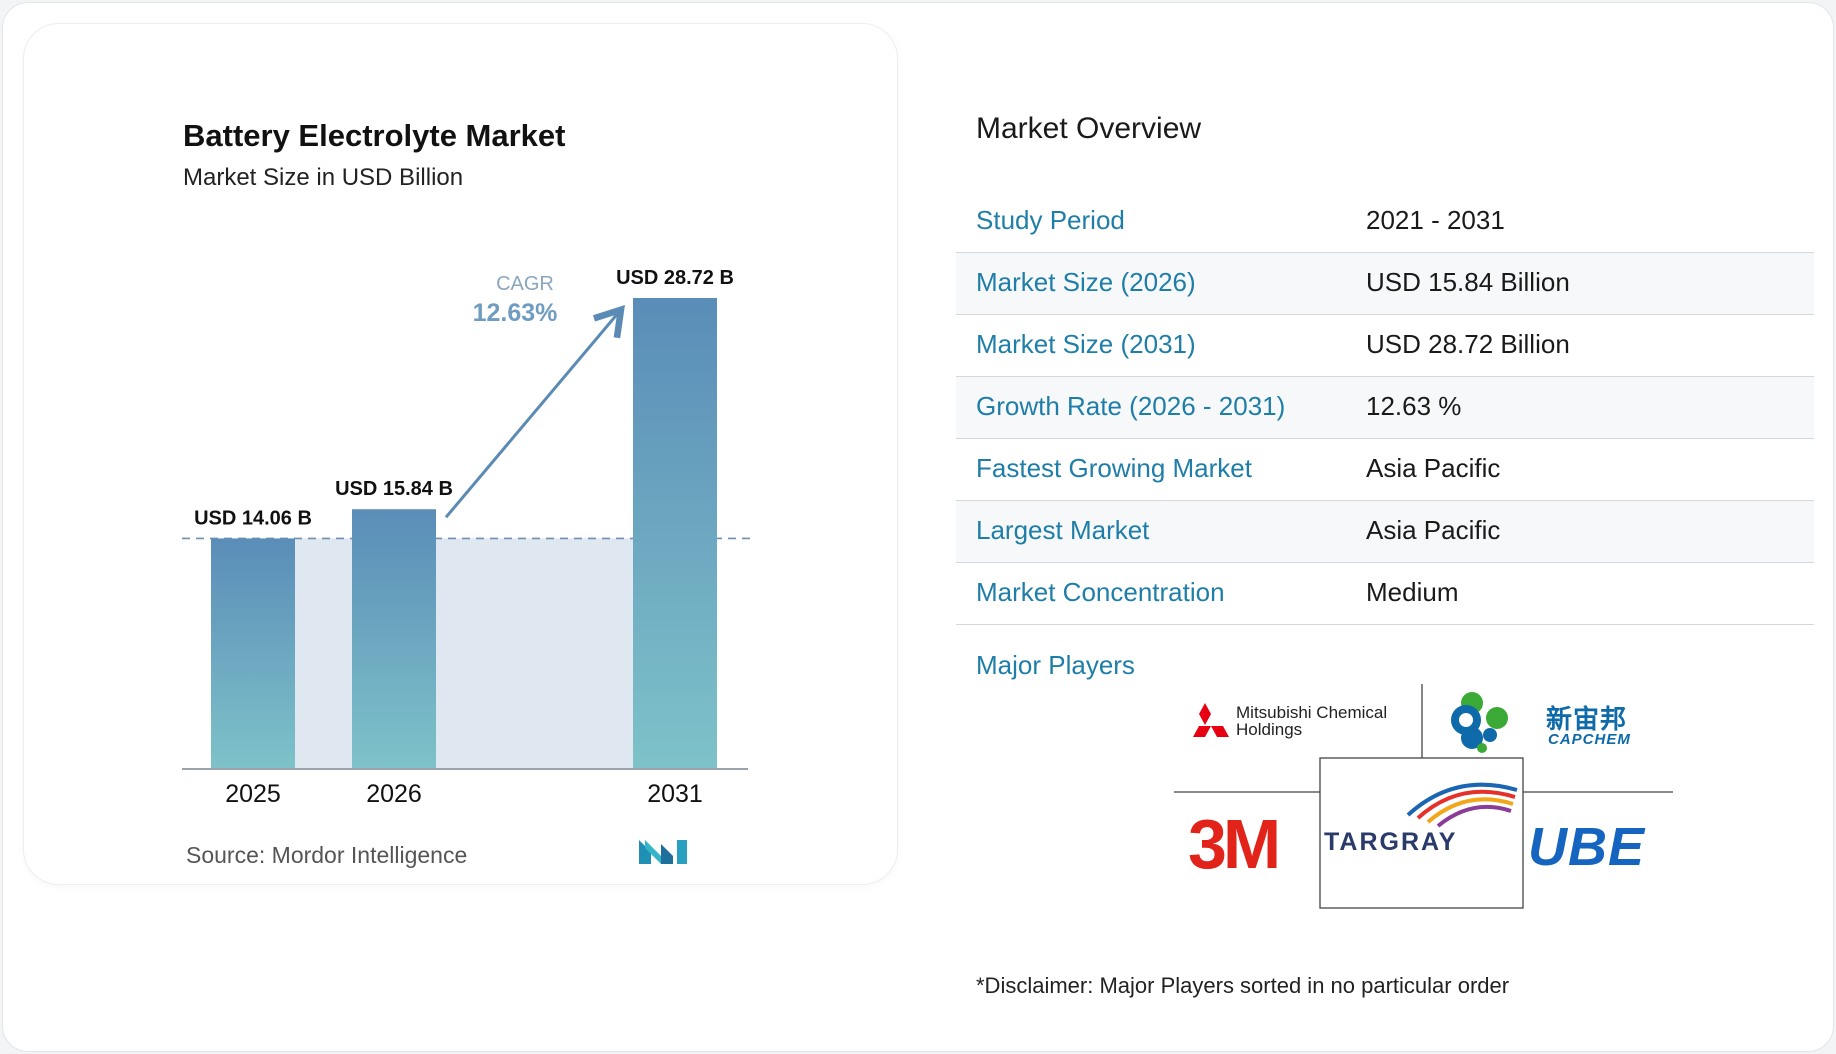 This screenshot has height=1054, width=1836. What do you see at coordinates (394, 489) in the screenshot?
I see `value-label-2026: USD 15.84 B` at bounding box center [394, 489].